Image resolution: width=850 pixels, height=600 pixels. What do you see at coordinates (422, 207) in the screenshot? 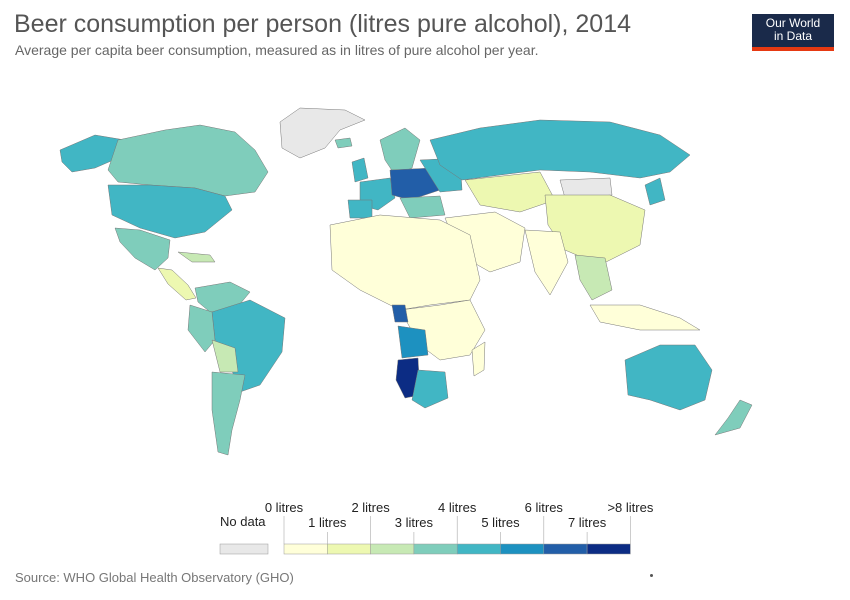
I see `region-balkans` at bounding box center [422, 207].